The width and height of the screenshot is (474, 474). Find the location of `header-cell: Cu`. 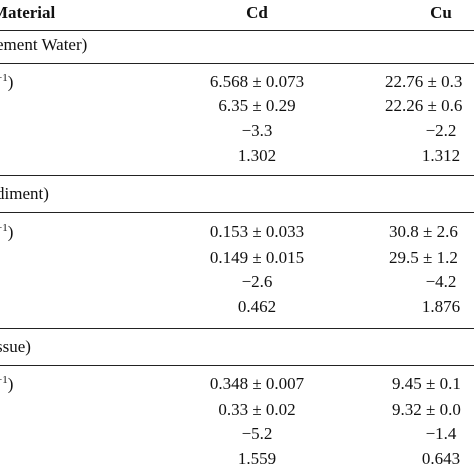

header-cell: Cu is located at coordinates (441, 12).